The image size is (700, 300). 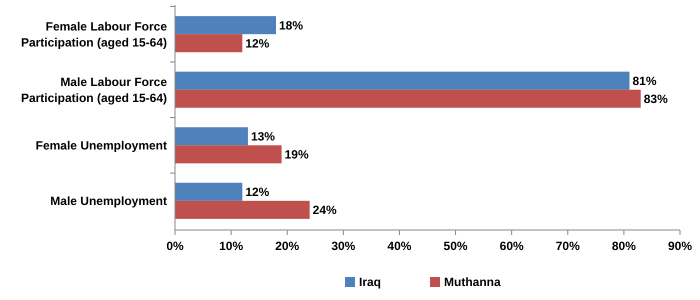 I want to click on x-tick-label: 50%, so click(x=456, y=246).